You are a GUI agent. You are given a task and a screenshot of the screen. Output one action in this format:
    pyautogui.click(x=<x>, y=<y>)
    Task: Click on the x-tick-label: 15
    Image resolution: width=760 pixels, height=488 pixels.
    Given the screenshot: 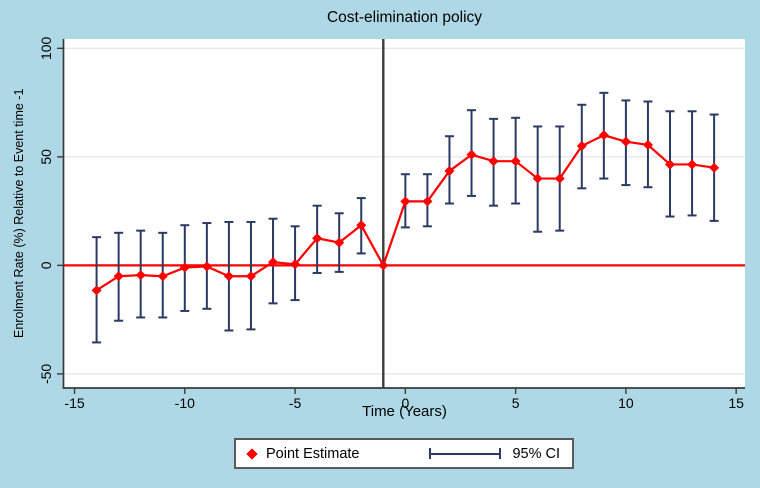 What is the action you would take?
    pyautogui.click(x=736, y=403)
    